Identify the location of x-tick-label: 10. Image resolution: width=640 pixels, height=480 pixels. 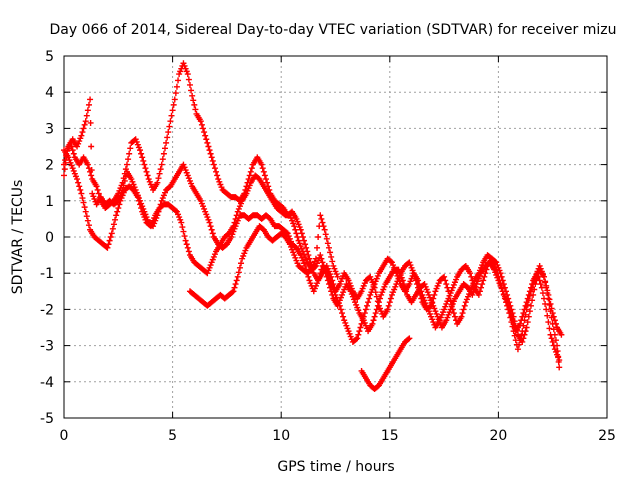
(281, 436).